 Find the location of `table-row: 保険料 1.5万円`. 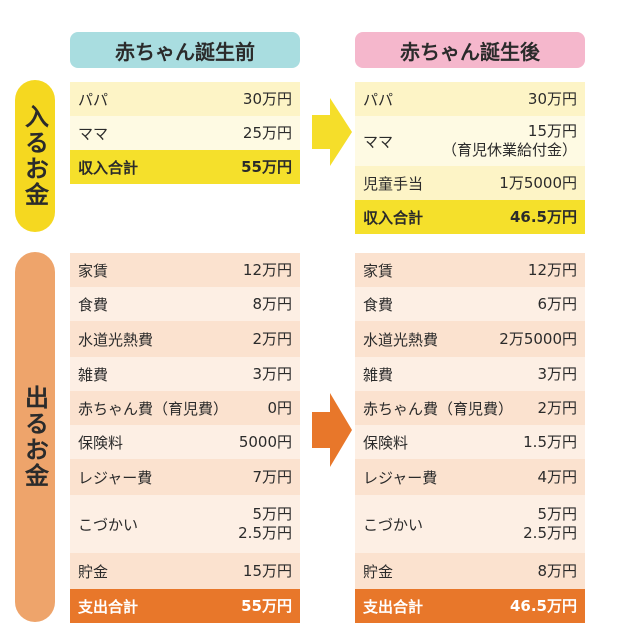

table-row: 保険料 1.5万円 is located at coordinates (470, 442).